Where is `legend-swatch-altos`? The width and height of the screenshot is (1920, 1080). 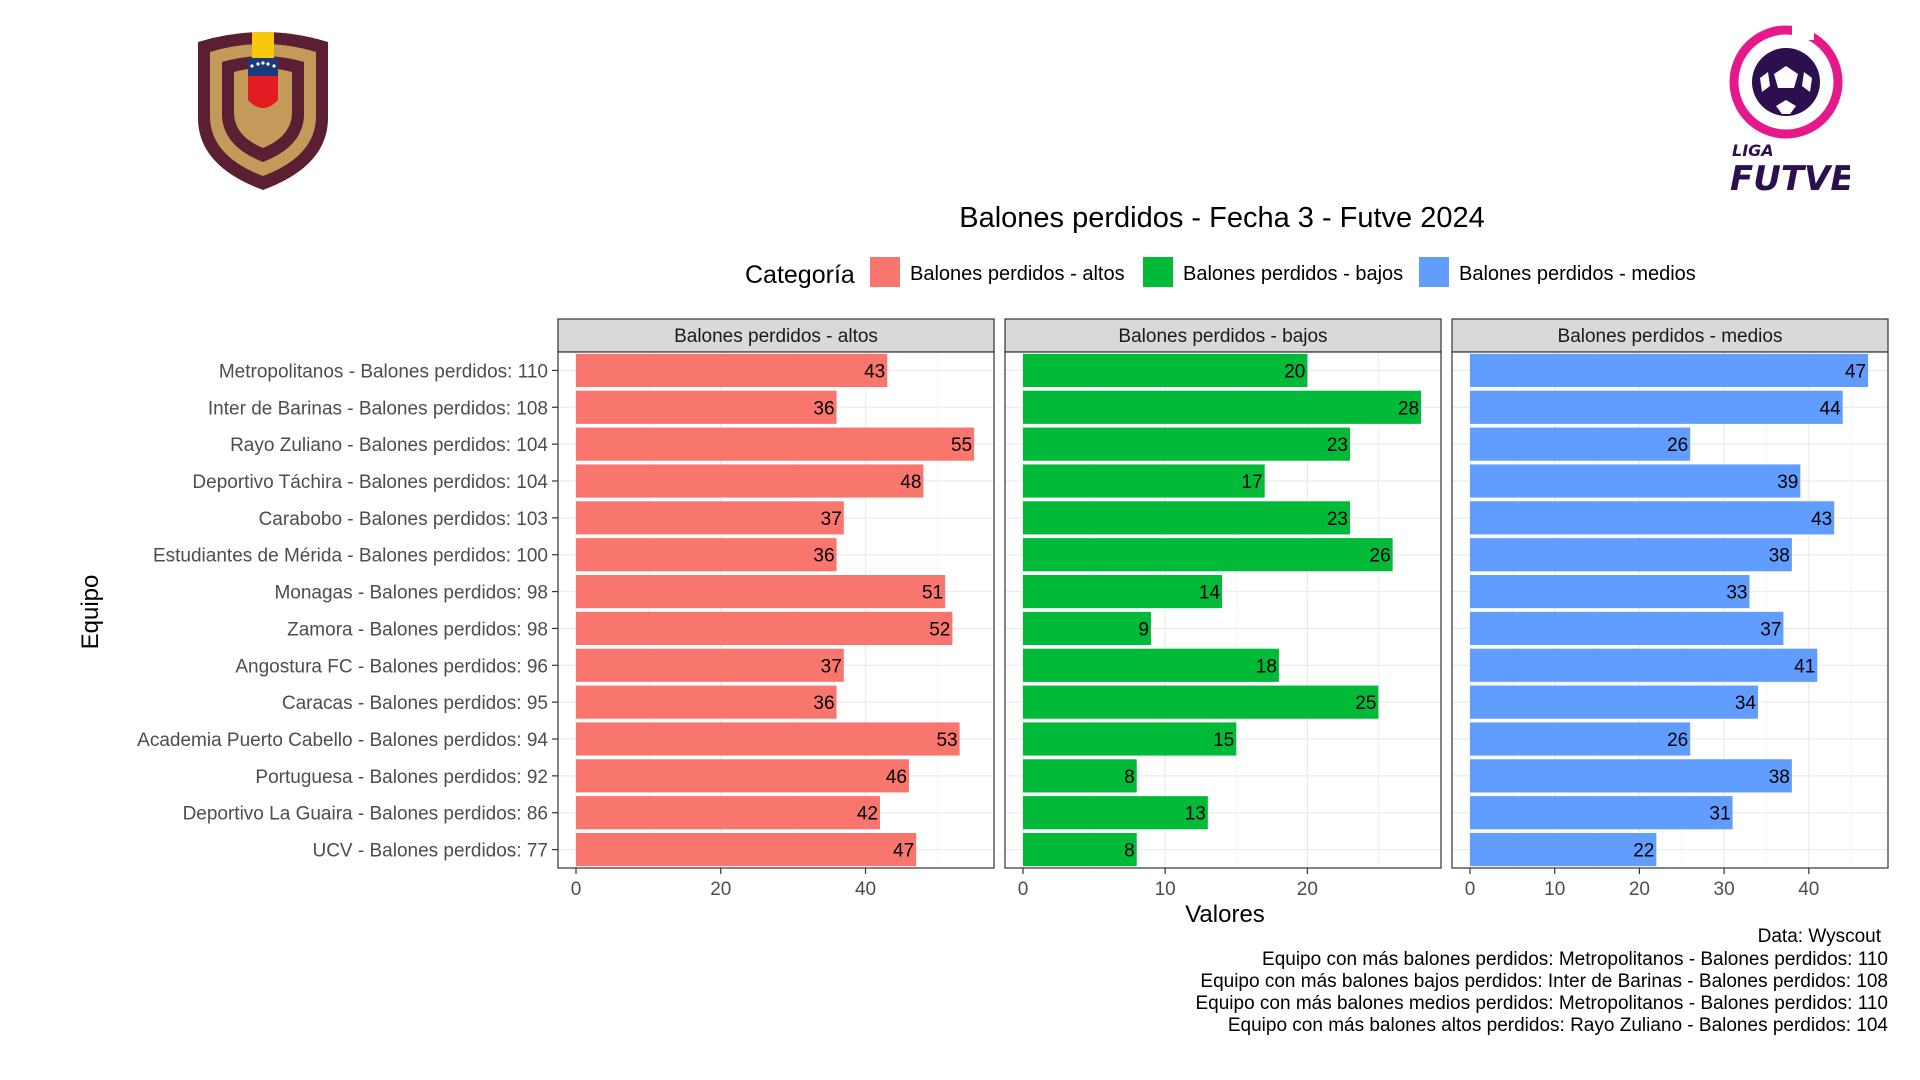
legend-swatch-altos is located at coordinates (885, 272).